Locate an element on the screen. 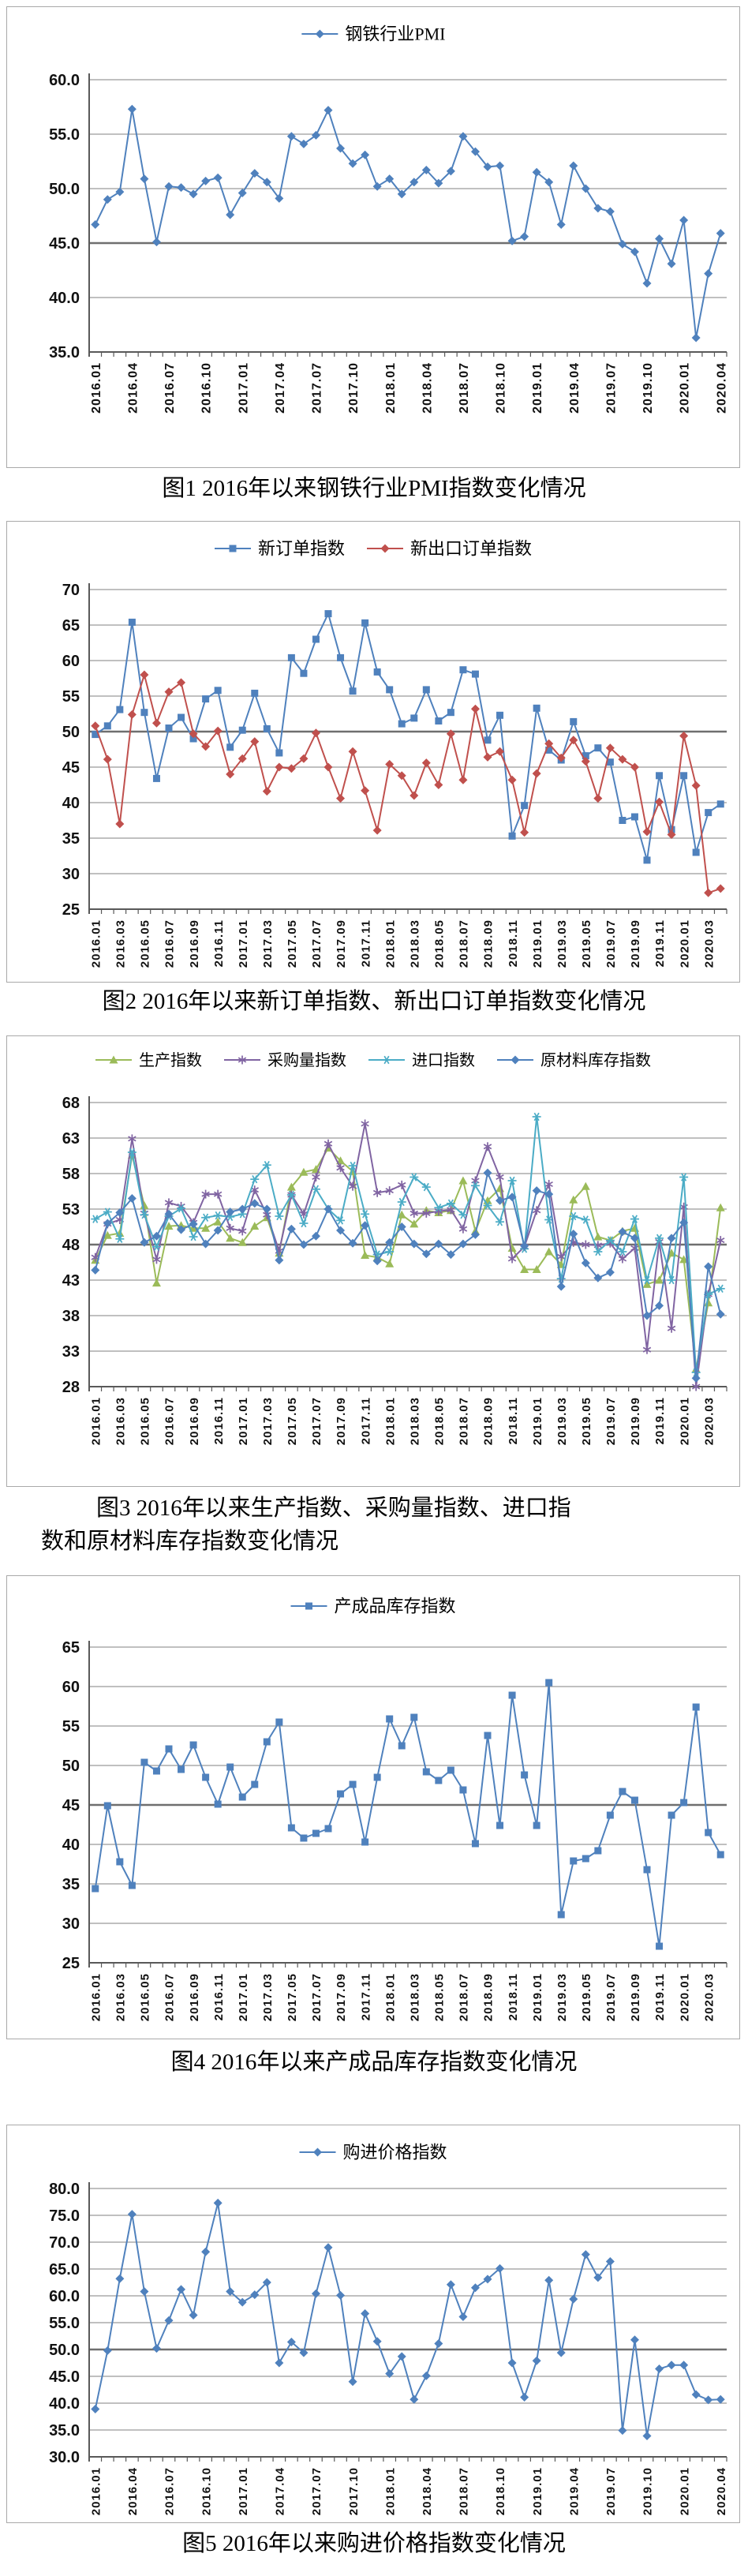  legend-label: 钢铁行业PMI is located at coordinates (395, 34).